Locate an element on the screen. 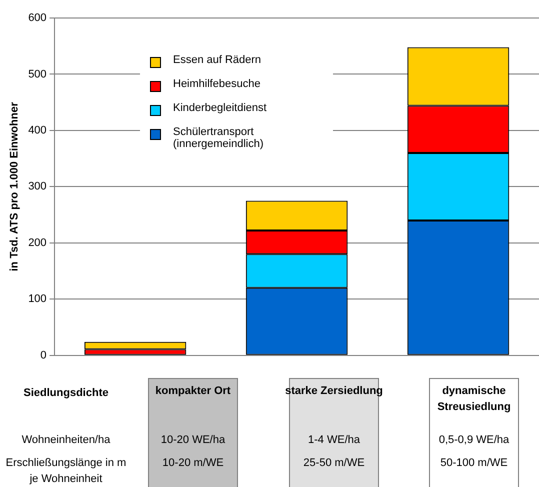 The image size is (539, 487). y-tick-label: 300 is located at coordinates (37, 186).